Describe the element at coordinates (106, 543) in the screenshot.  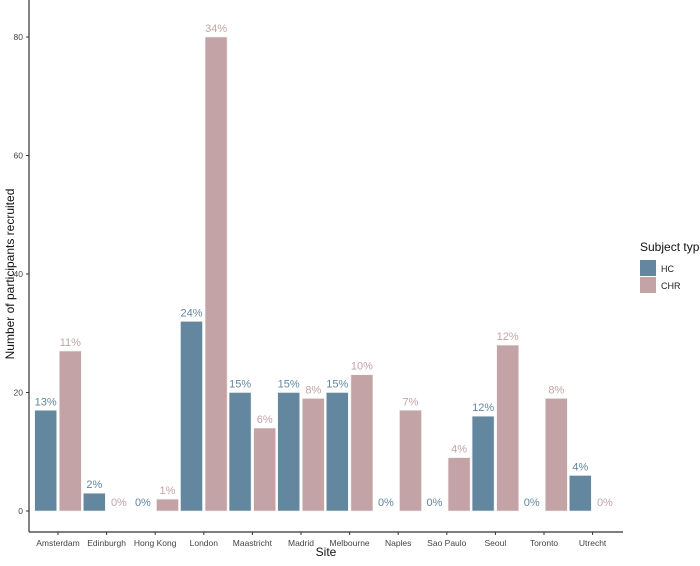
I see `x-tick-label: Edinburgh` at that location.